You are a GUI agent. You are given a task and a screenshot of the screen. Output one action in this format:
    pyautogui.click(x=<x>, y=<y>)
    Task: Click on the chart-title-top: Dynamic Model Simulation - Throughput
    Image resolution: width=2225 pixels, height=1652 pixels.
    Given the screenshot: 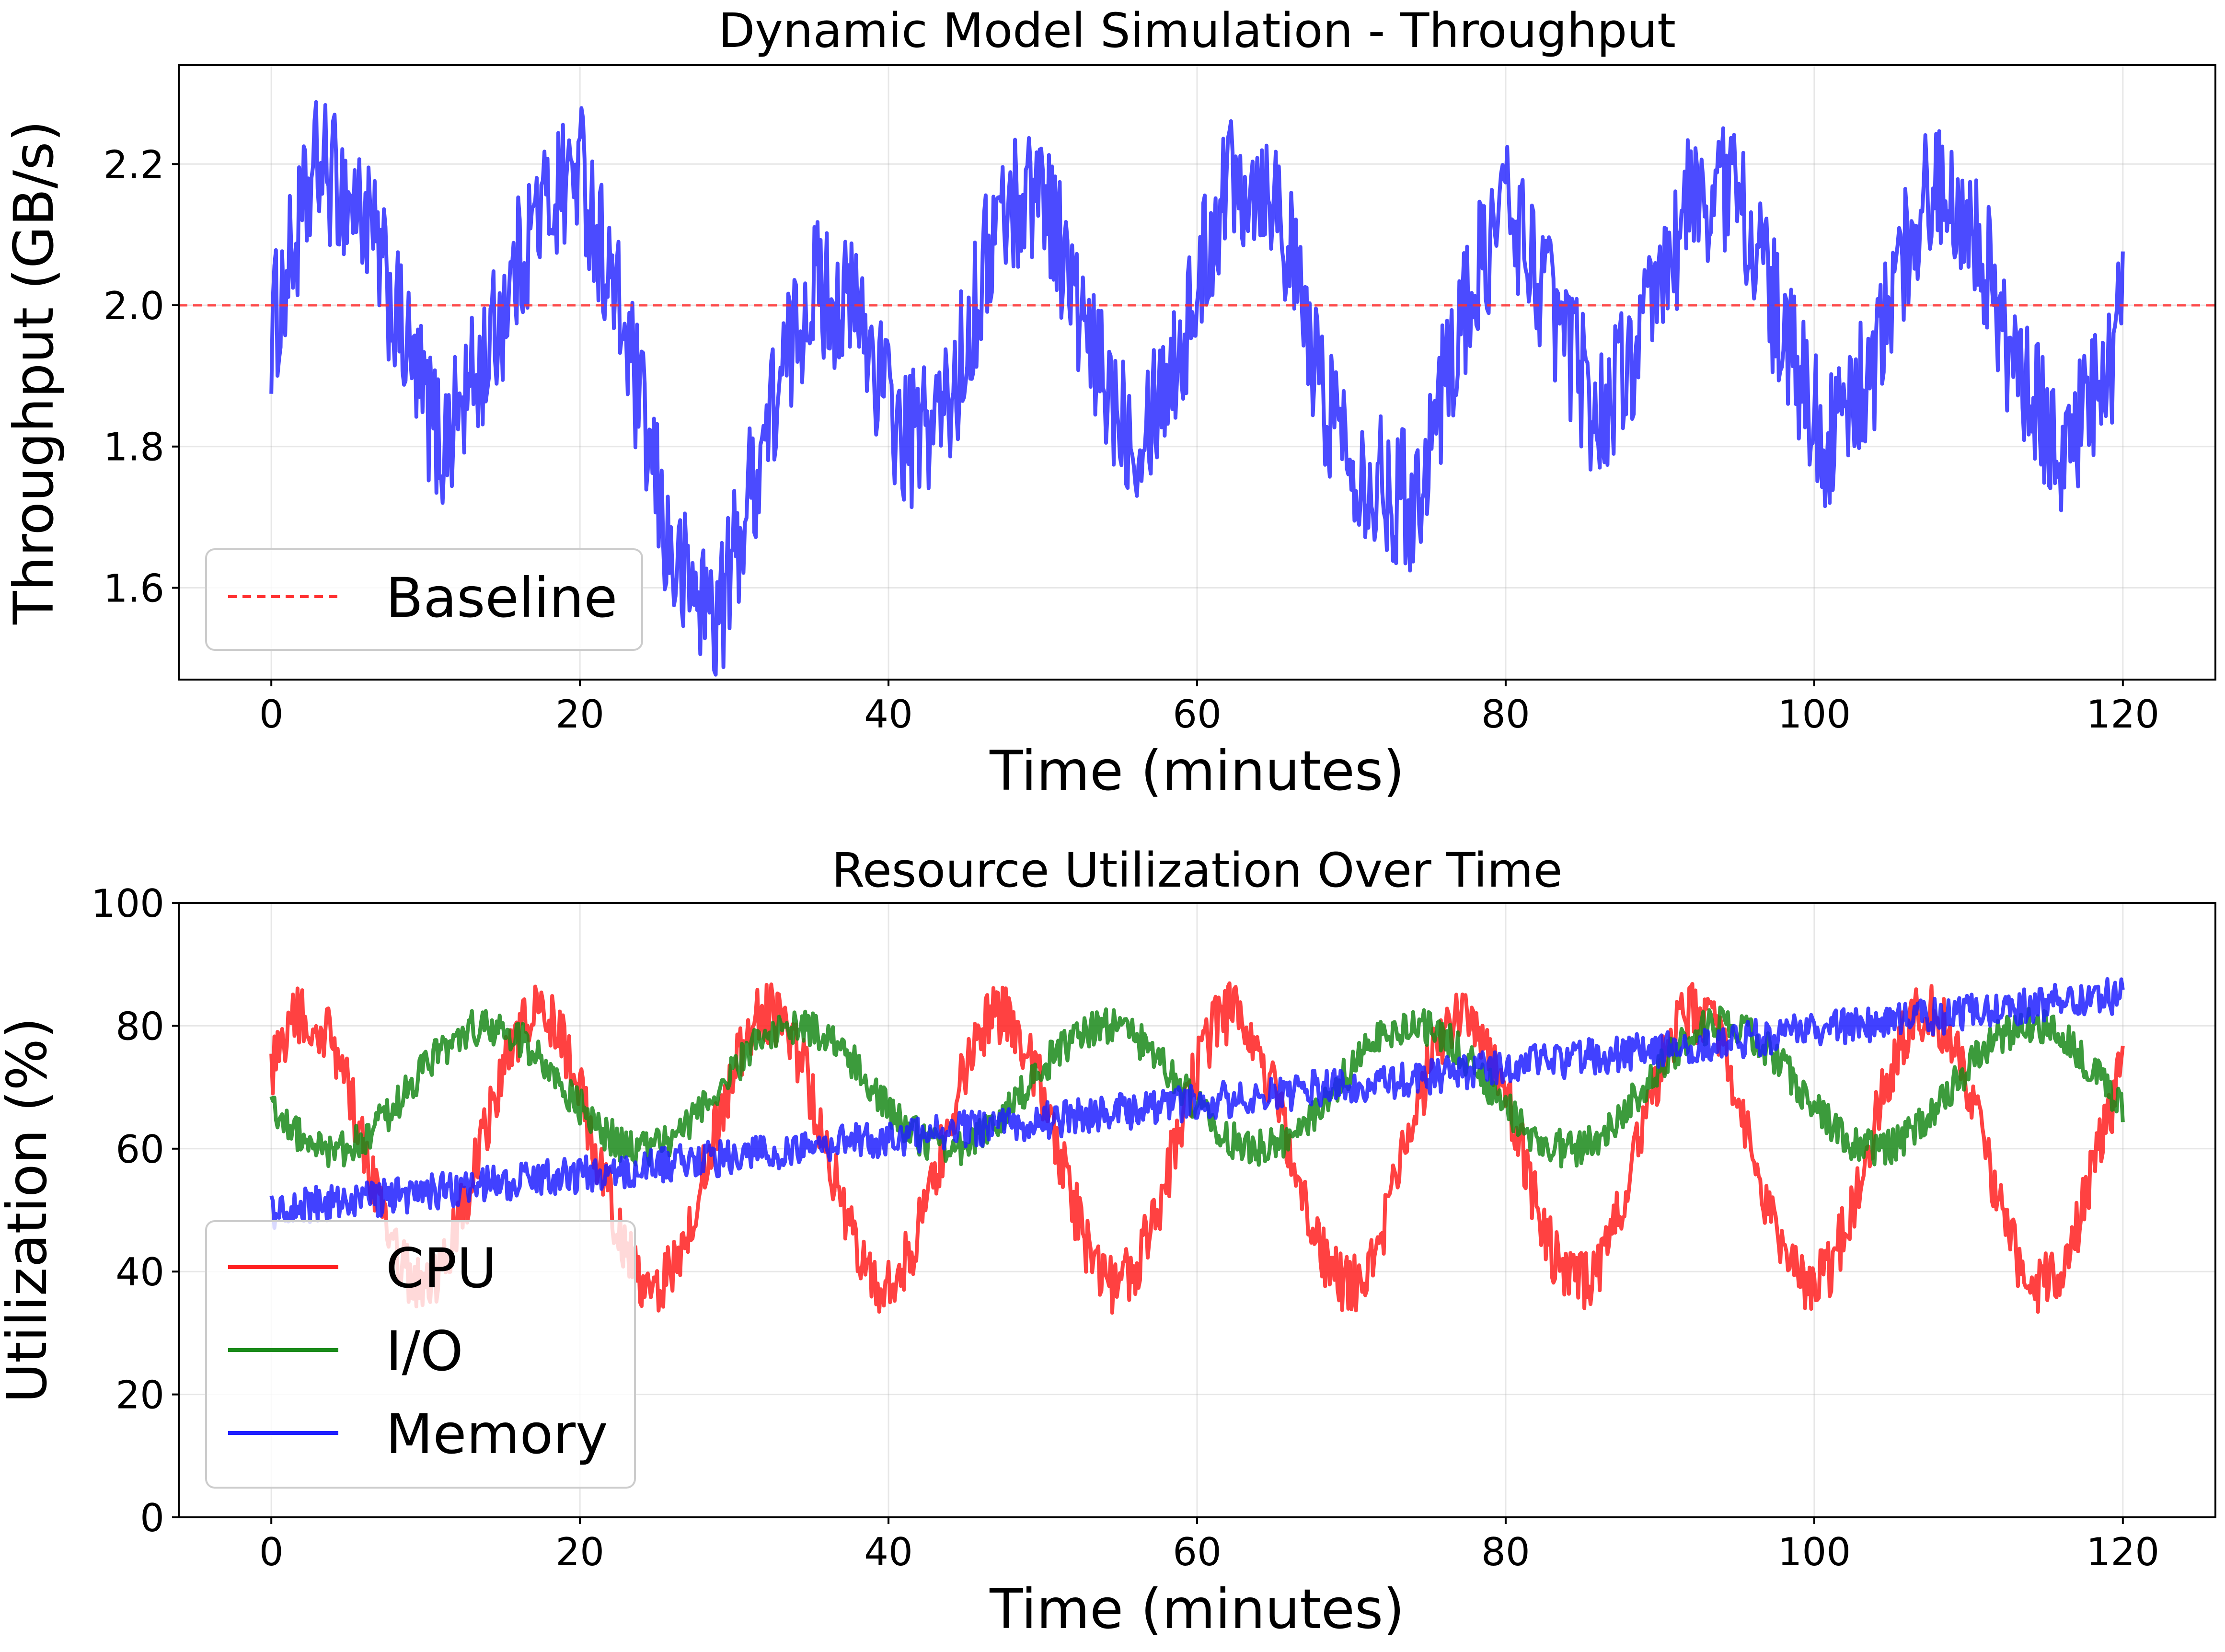 What is the action you would take?
    pyautogui.click(x=1197, y=31)
    